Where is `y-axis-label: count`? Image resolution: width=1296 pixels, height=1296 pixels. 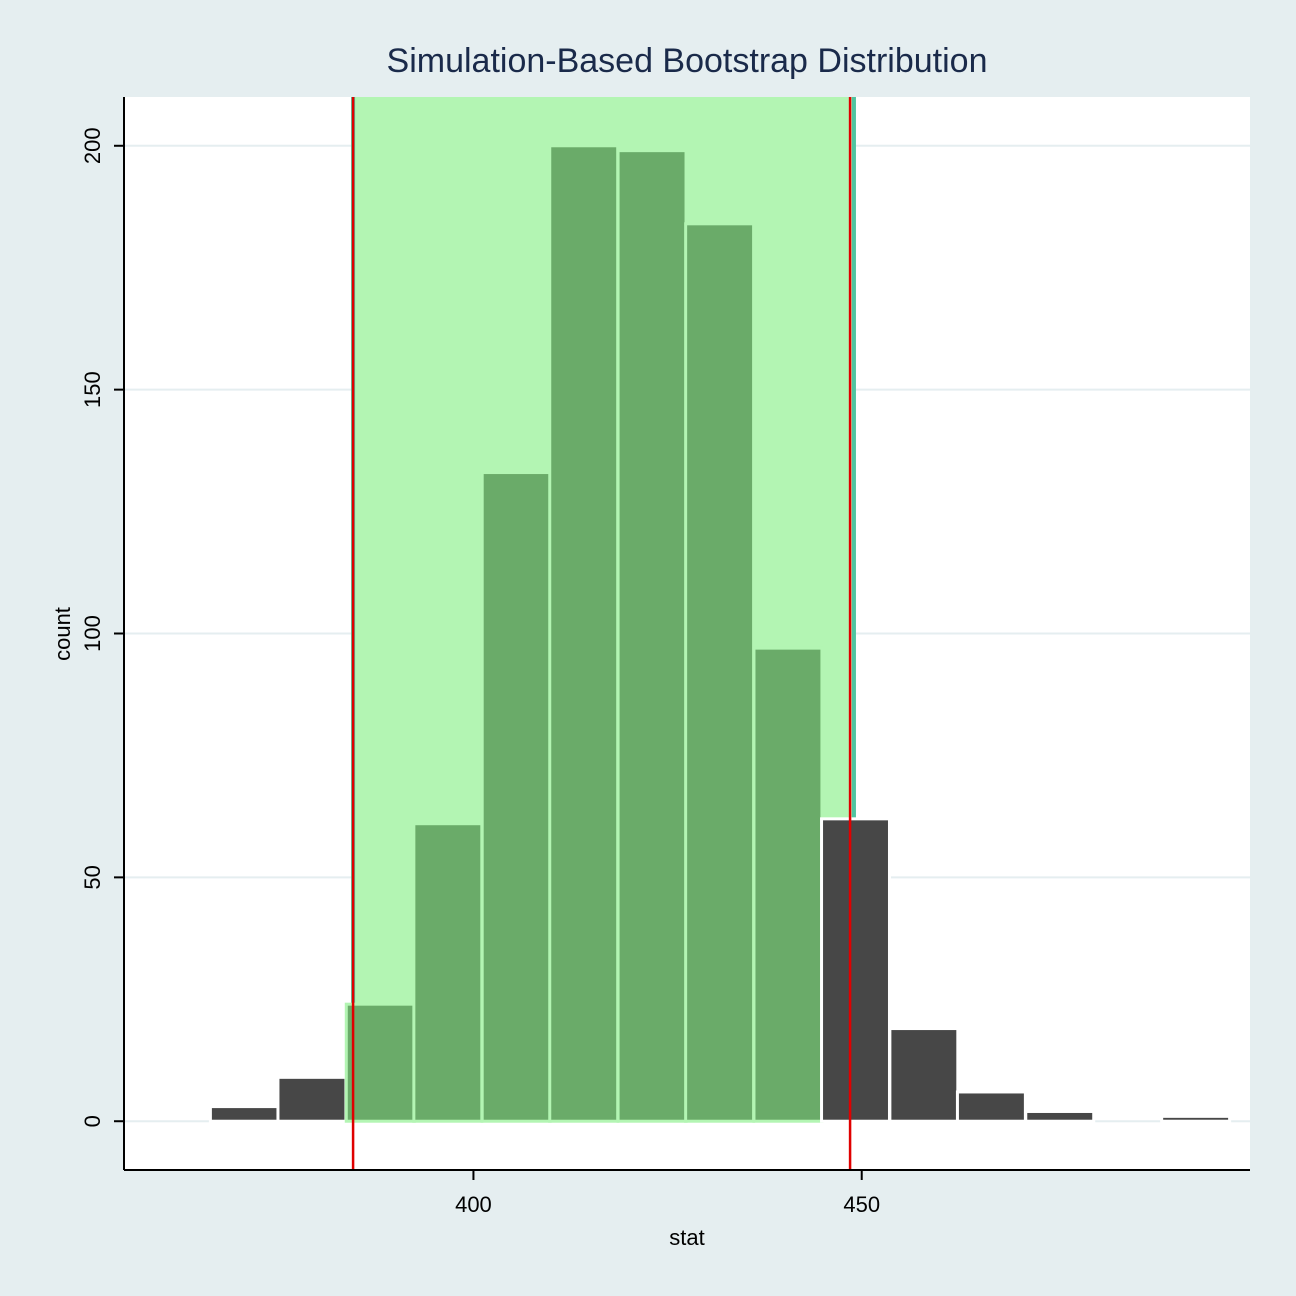
y-axis-label: count is located at coordinates (62, 634).